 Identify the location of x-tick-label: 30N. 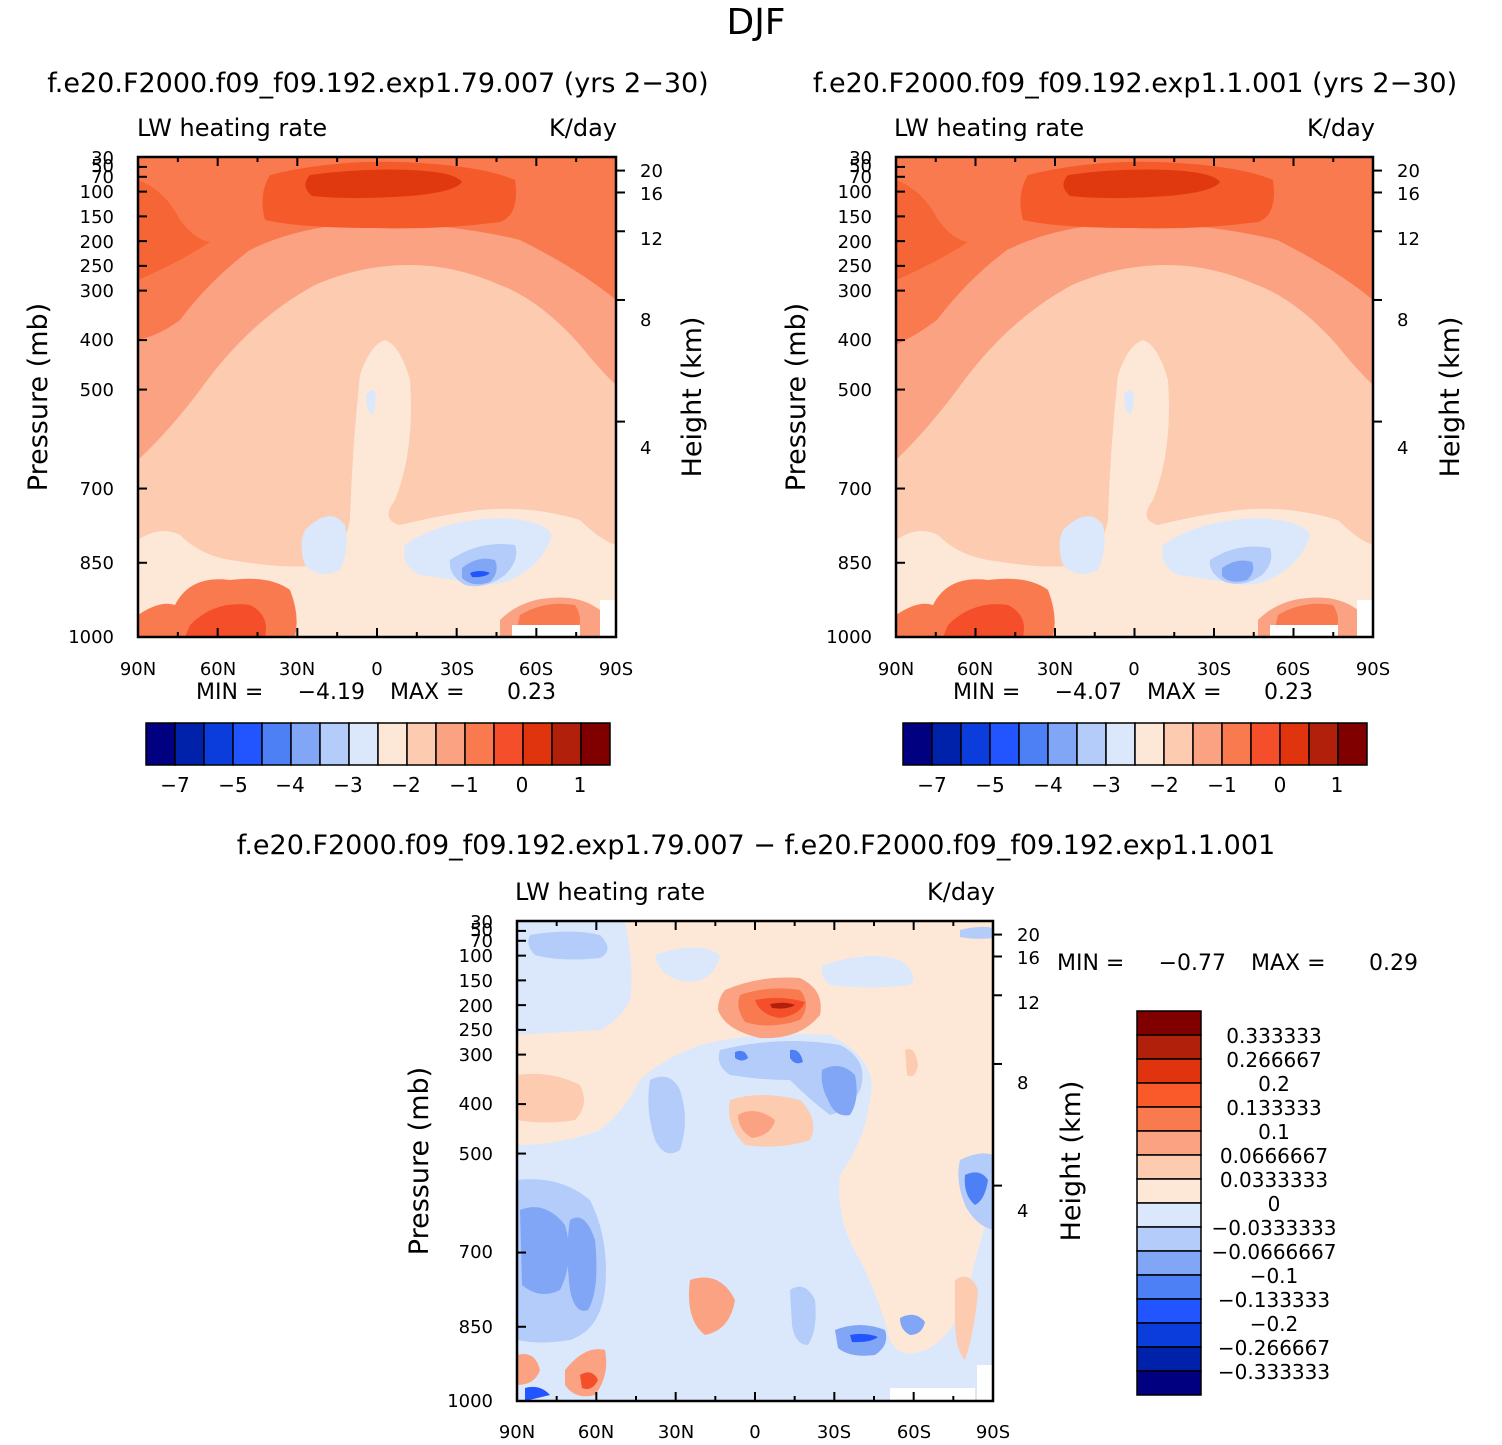
(676, 1432).